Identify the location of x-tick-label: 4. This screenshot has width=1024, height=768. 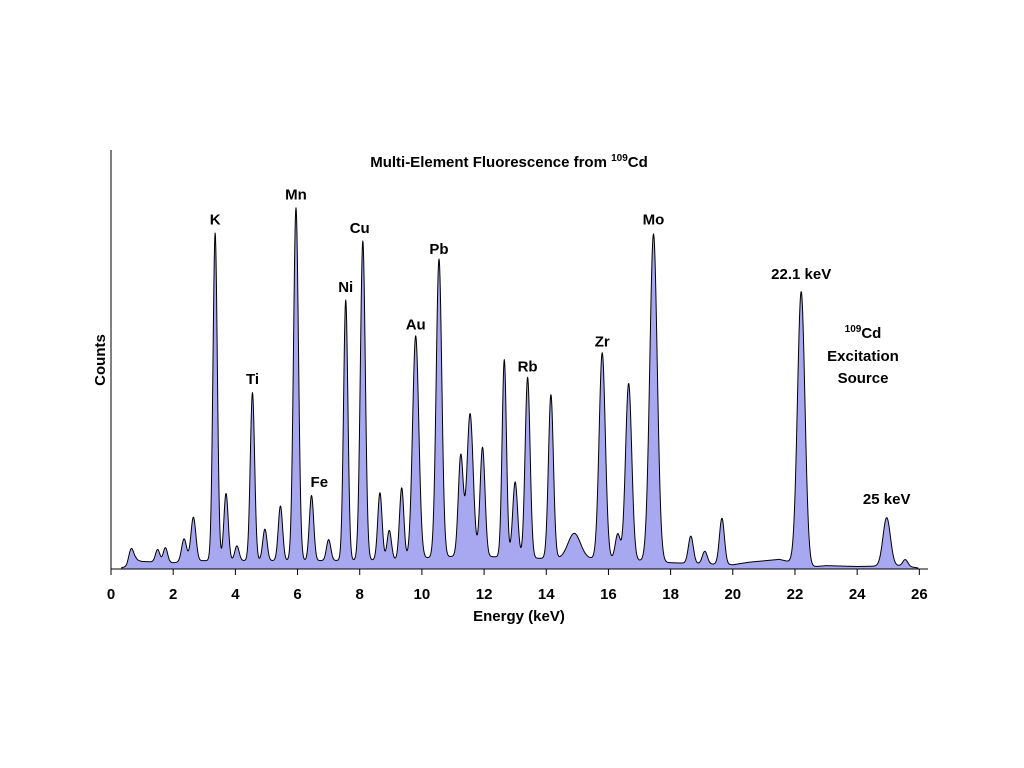
(235, 594).